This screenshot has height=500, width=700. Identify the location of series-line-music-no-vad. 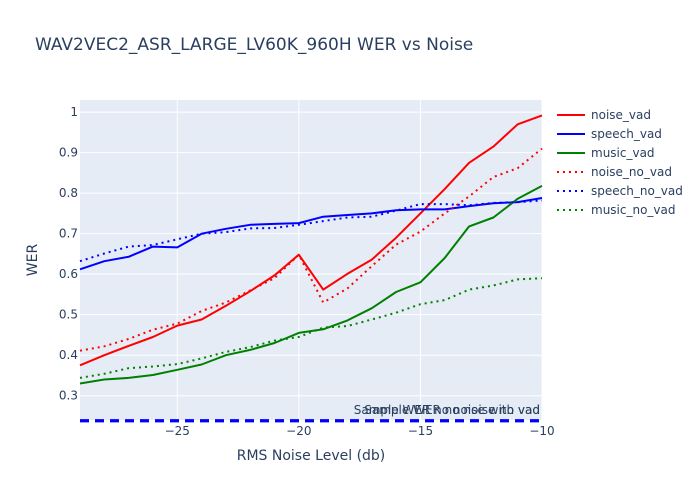
(311, 328).